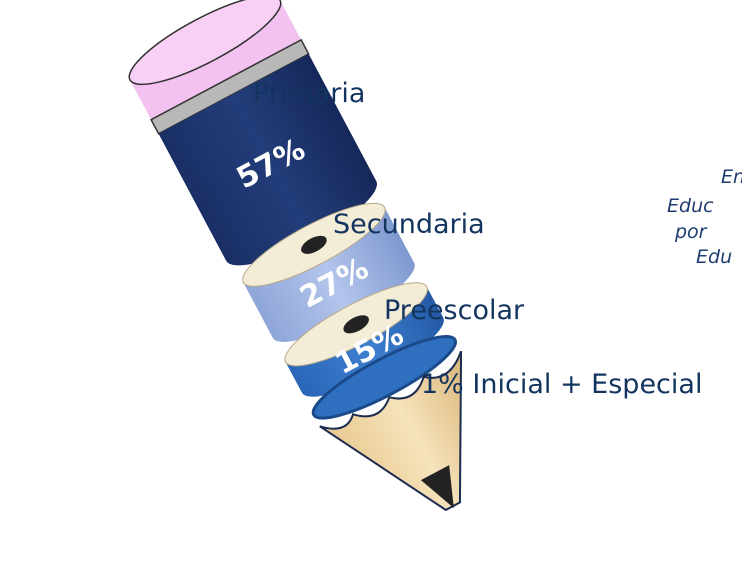  I want to click on wood, so click(391, 431).